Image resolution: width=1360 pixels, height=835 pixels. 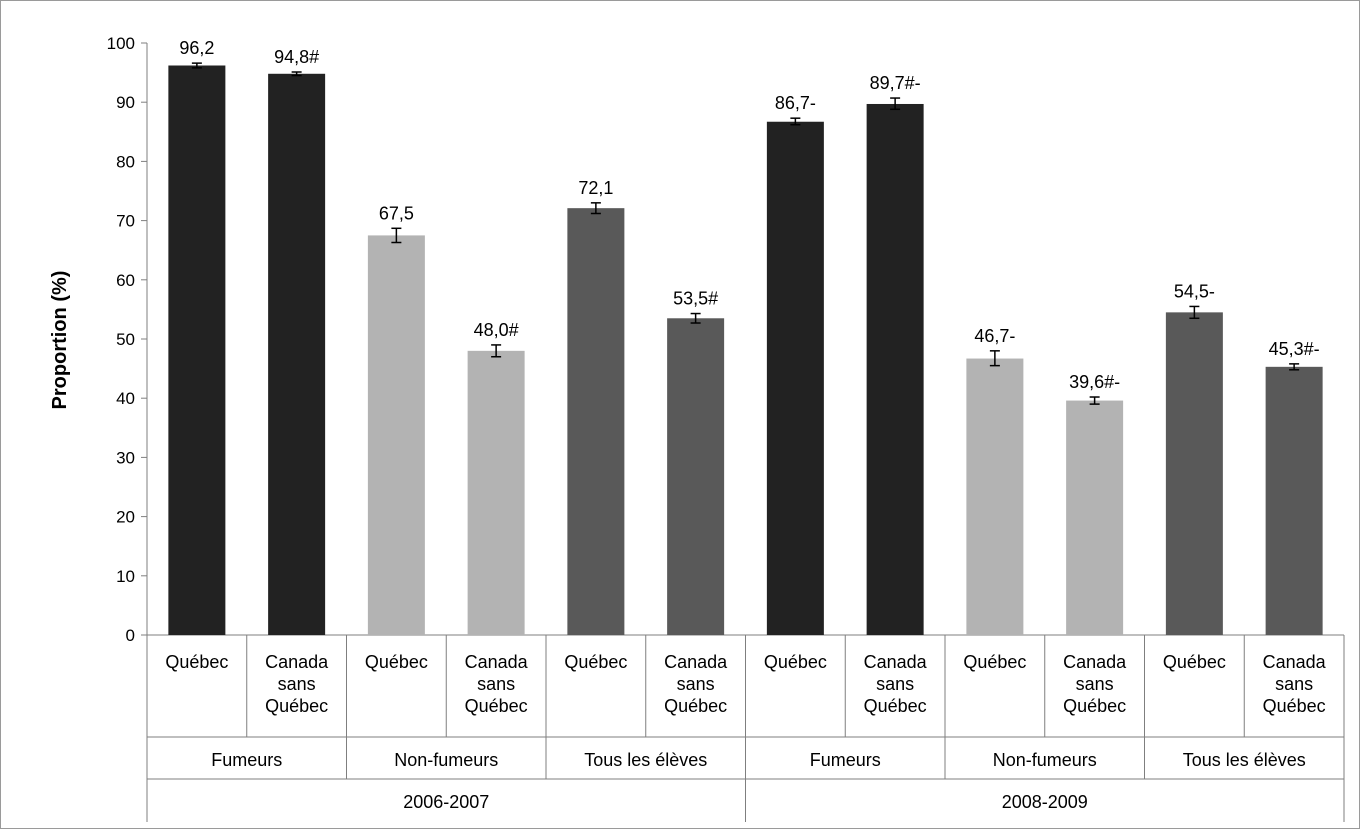 I want to click on data-label: 53,5#, so click(x=695, y=299).